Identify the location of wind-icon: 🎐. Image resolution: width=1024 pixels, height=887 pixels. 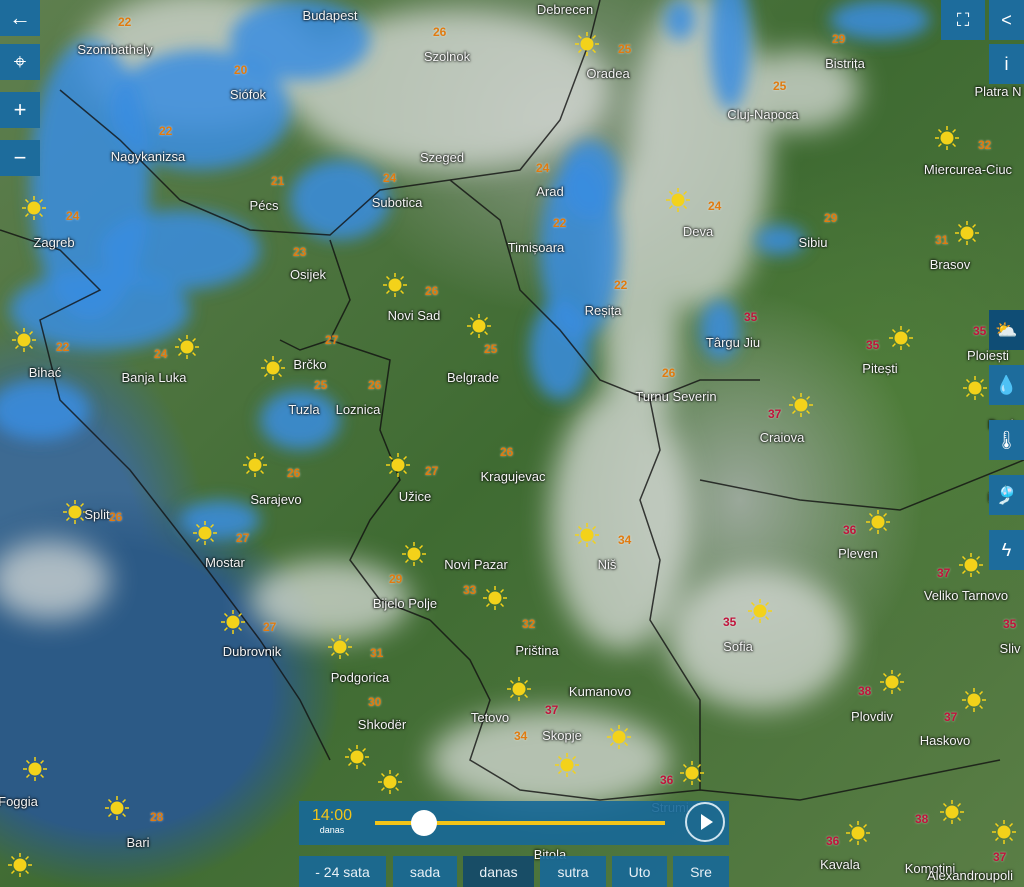
(1006, 494).